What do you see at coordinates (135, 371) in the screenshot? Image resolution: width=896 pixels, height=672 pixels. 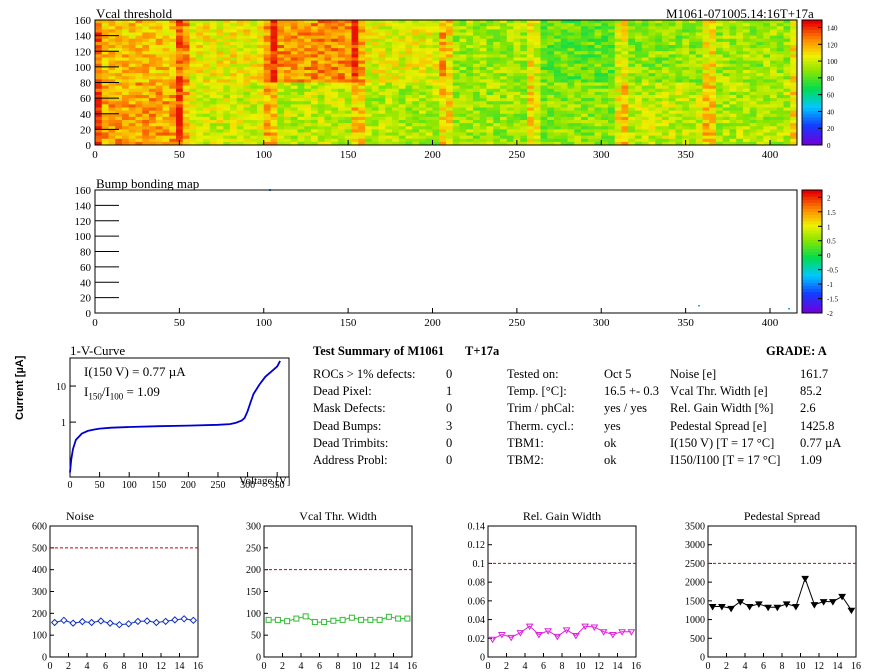 I see `iv-i150-label: I(150 V) = 0.77 µA` at bounding box center [135, 371].